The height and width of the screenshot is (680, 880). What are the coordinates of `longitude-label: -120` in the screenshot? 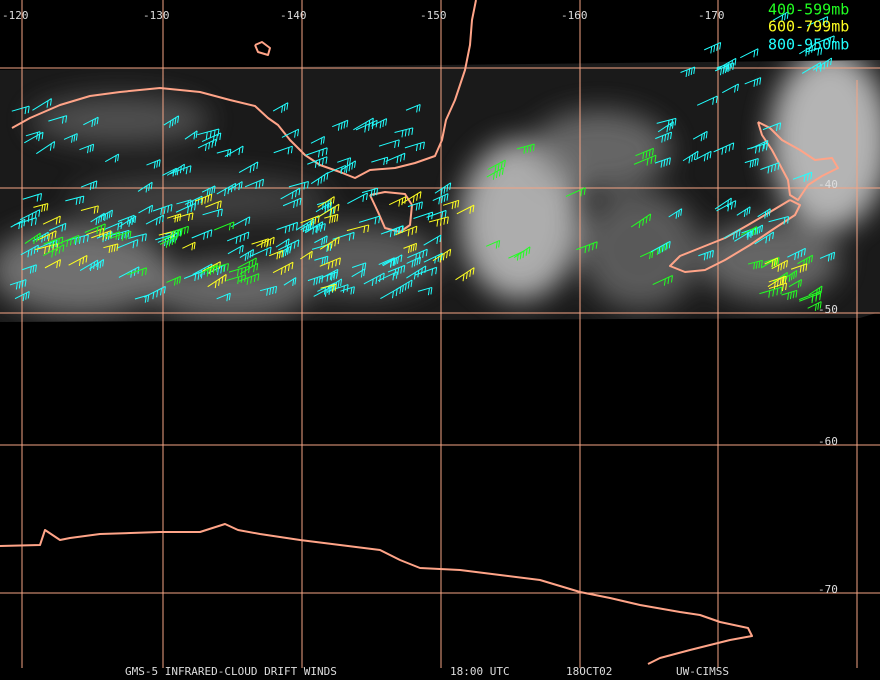 It's located at (15, 15).